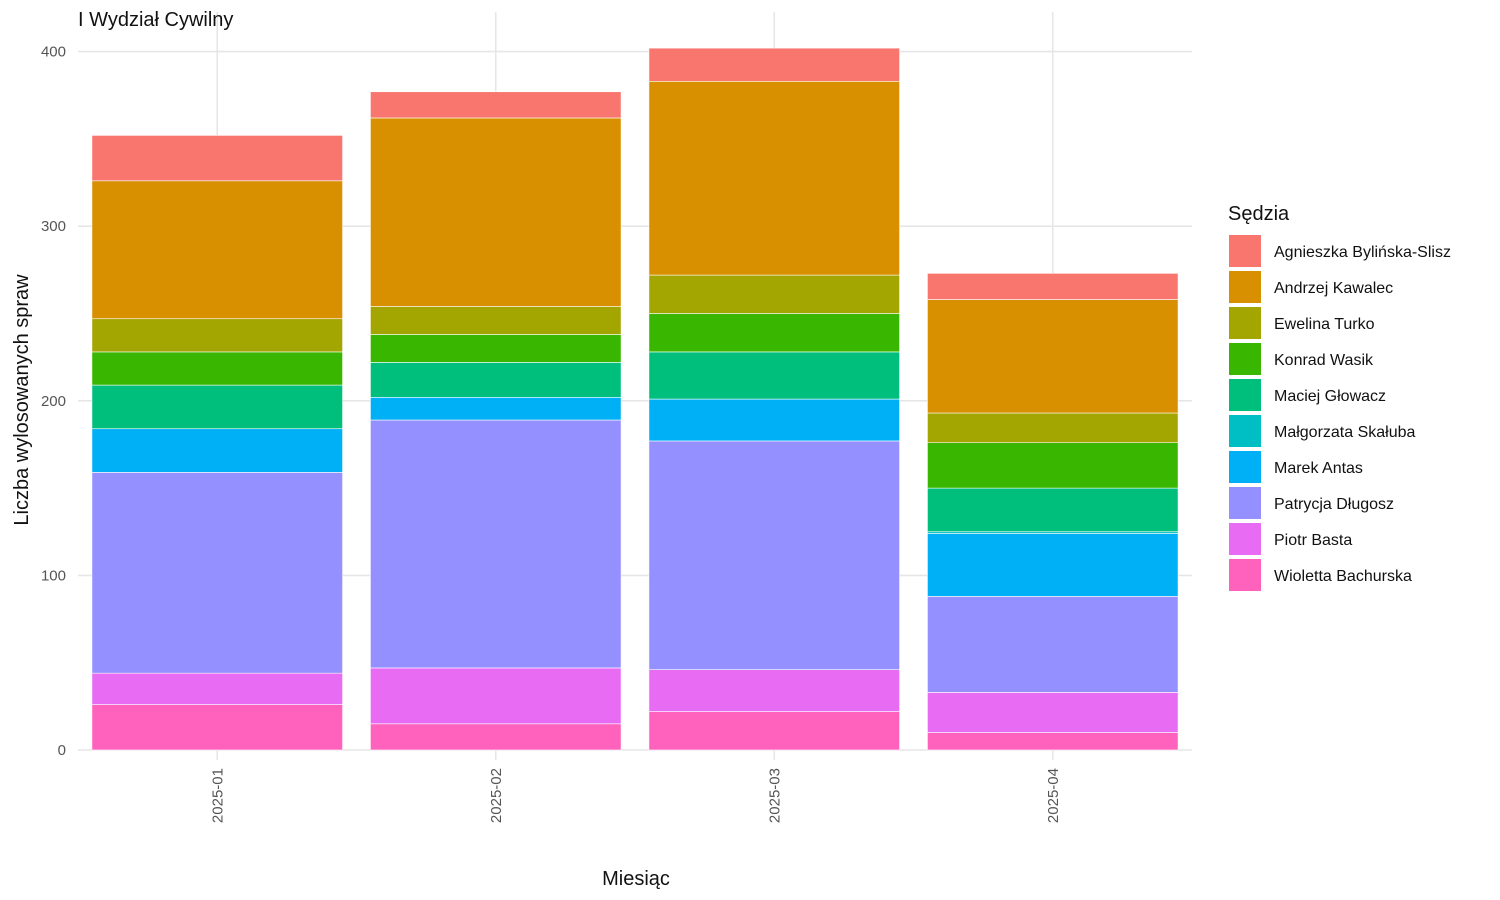 The image size is (1500, 900). Describe the element at coordinates (53, 575) in the screenshot. I see `y-tick-label: 100` at that location.